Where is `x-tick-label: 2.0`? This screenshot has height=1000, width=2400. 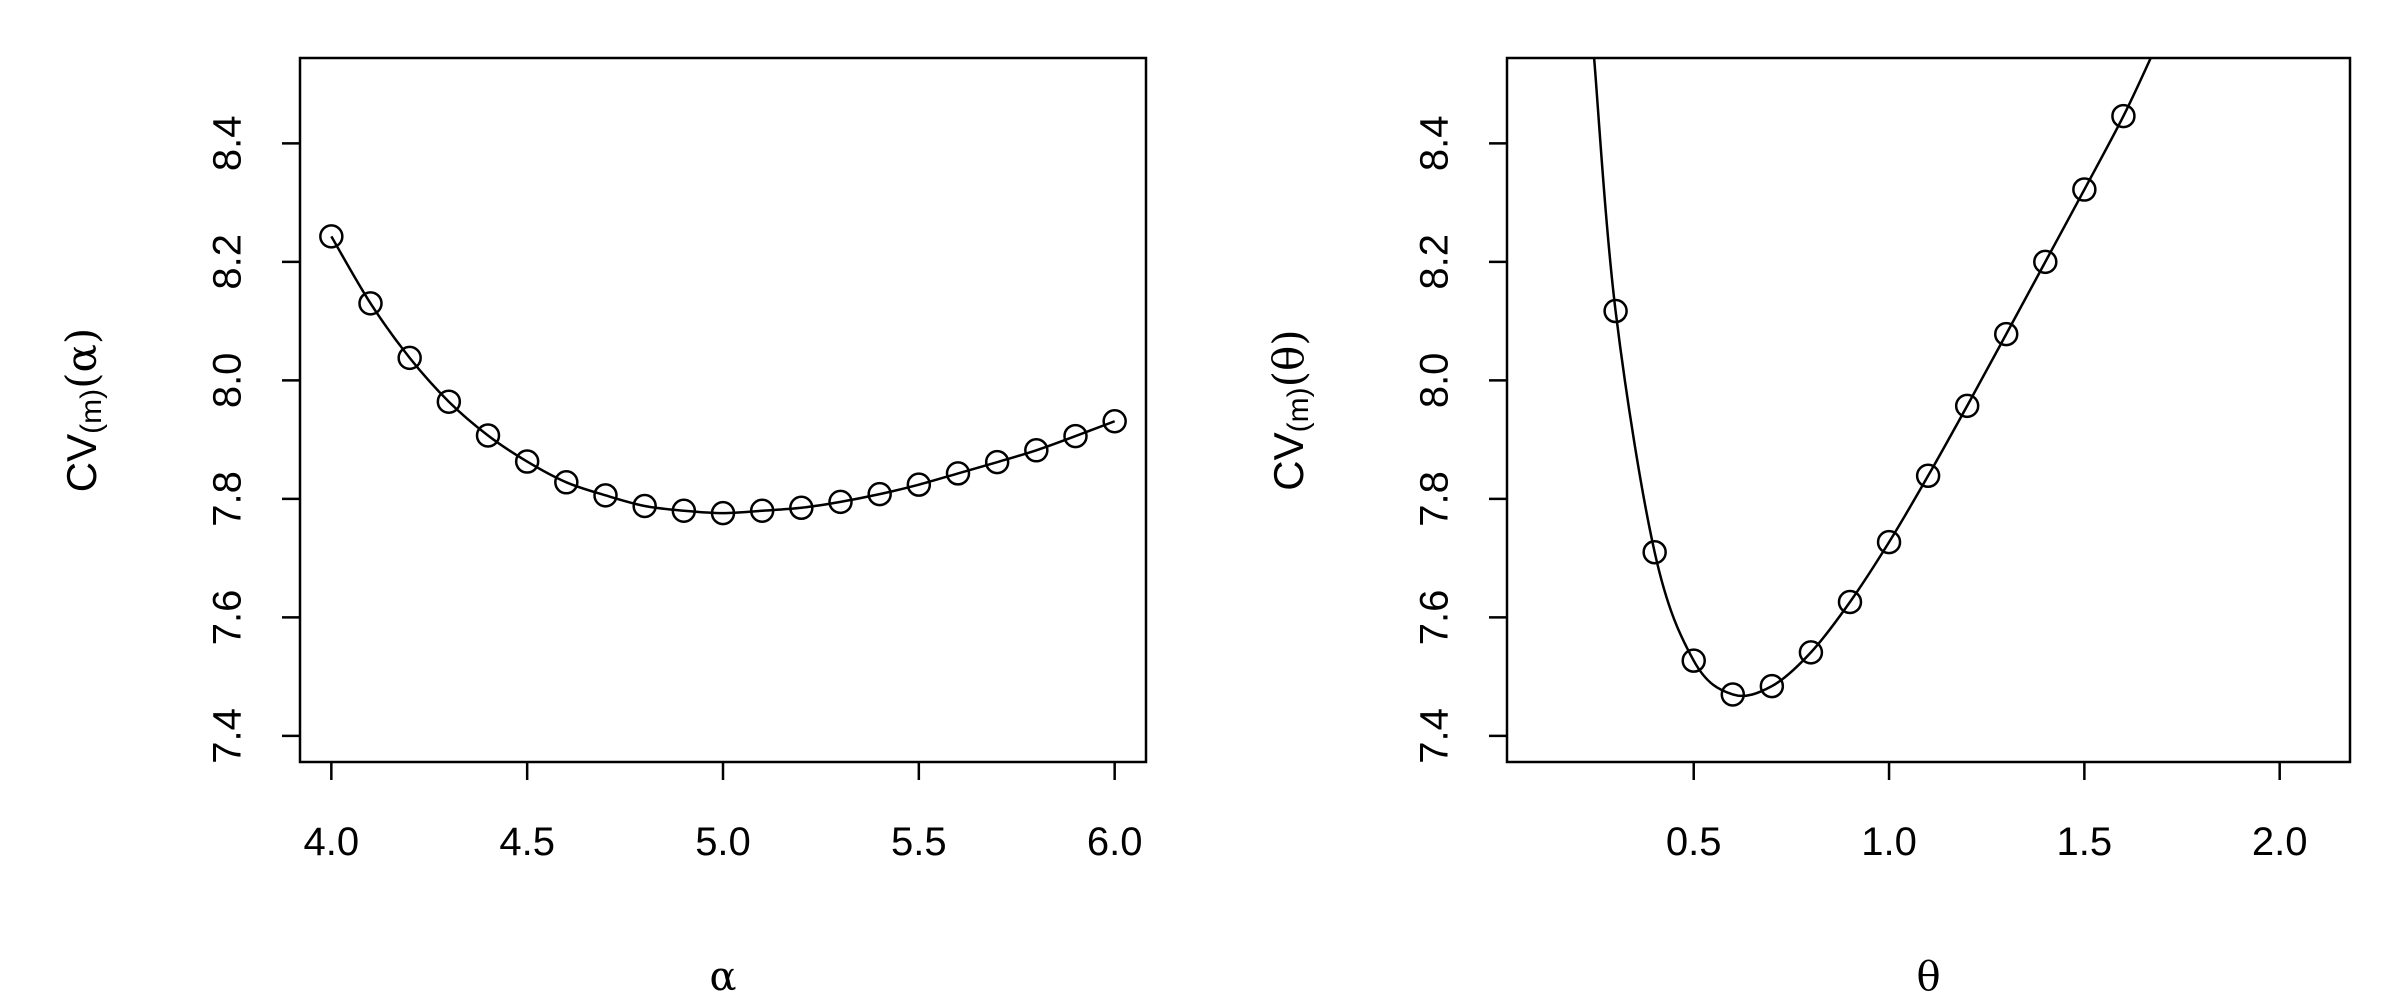
x-tick-label: 2.0 is located at coordinates (2280, 842).